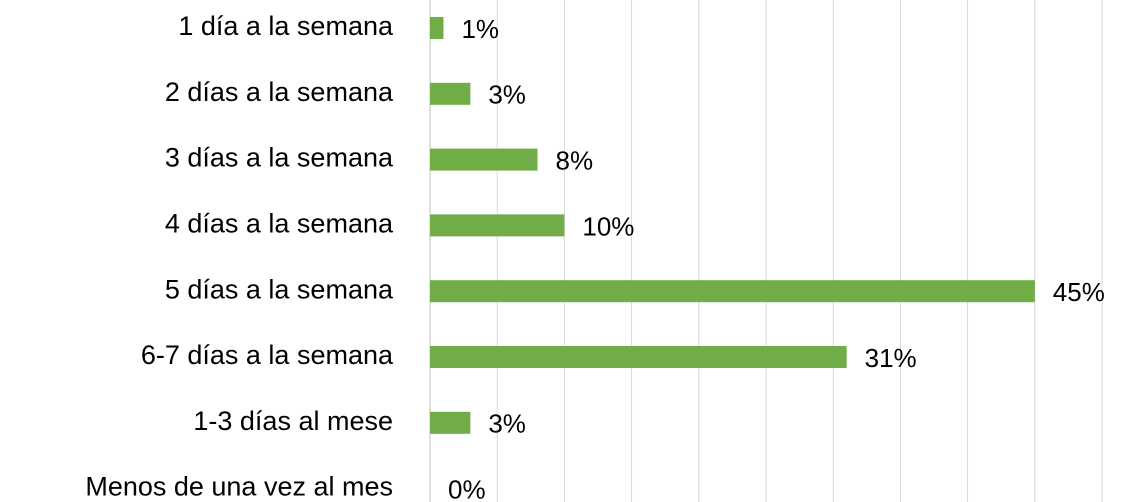 The width and height of the screenshot is (1143, 502). What do you see at coordinates (279, 224) in the screenshot?
I see `category-label: 4 días a la semana` at bounding box center [279, 224].